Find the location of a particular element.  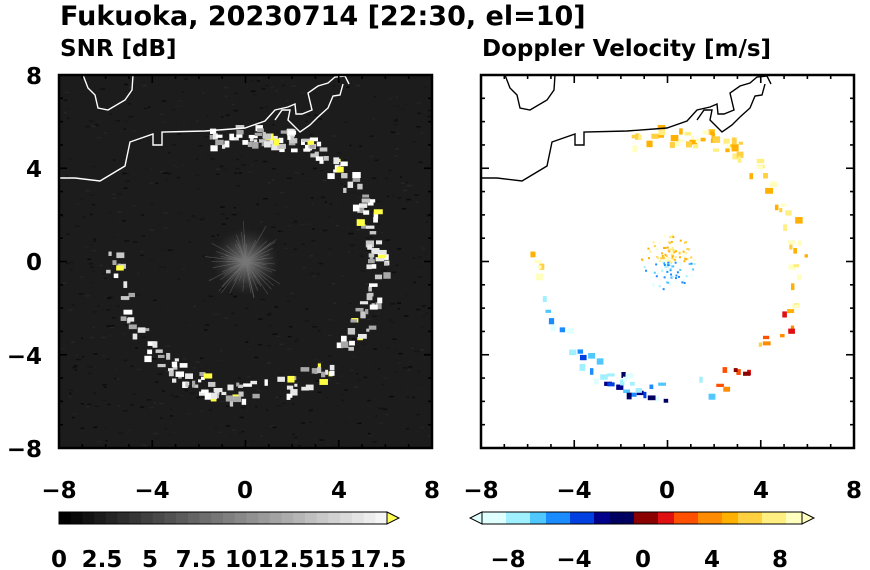

velocity-xtick-label: 0 is located at coordinates (667, 491).